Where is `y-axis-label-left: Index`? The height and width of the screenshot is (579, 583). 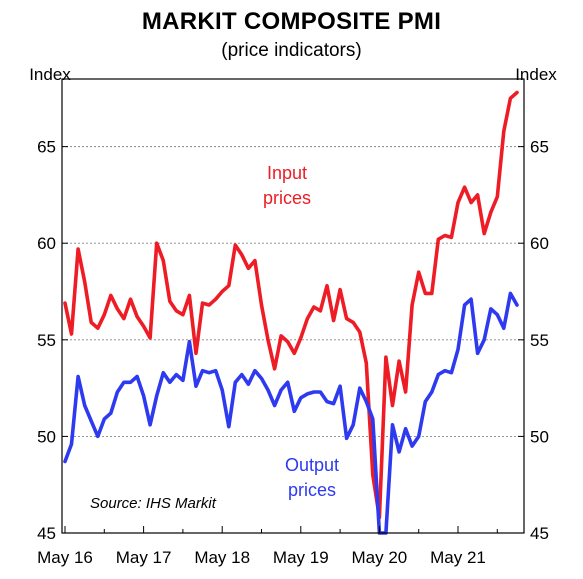 y-axis-label-left: Index is located at coordinates (50, 74).